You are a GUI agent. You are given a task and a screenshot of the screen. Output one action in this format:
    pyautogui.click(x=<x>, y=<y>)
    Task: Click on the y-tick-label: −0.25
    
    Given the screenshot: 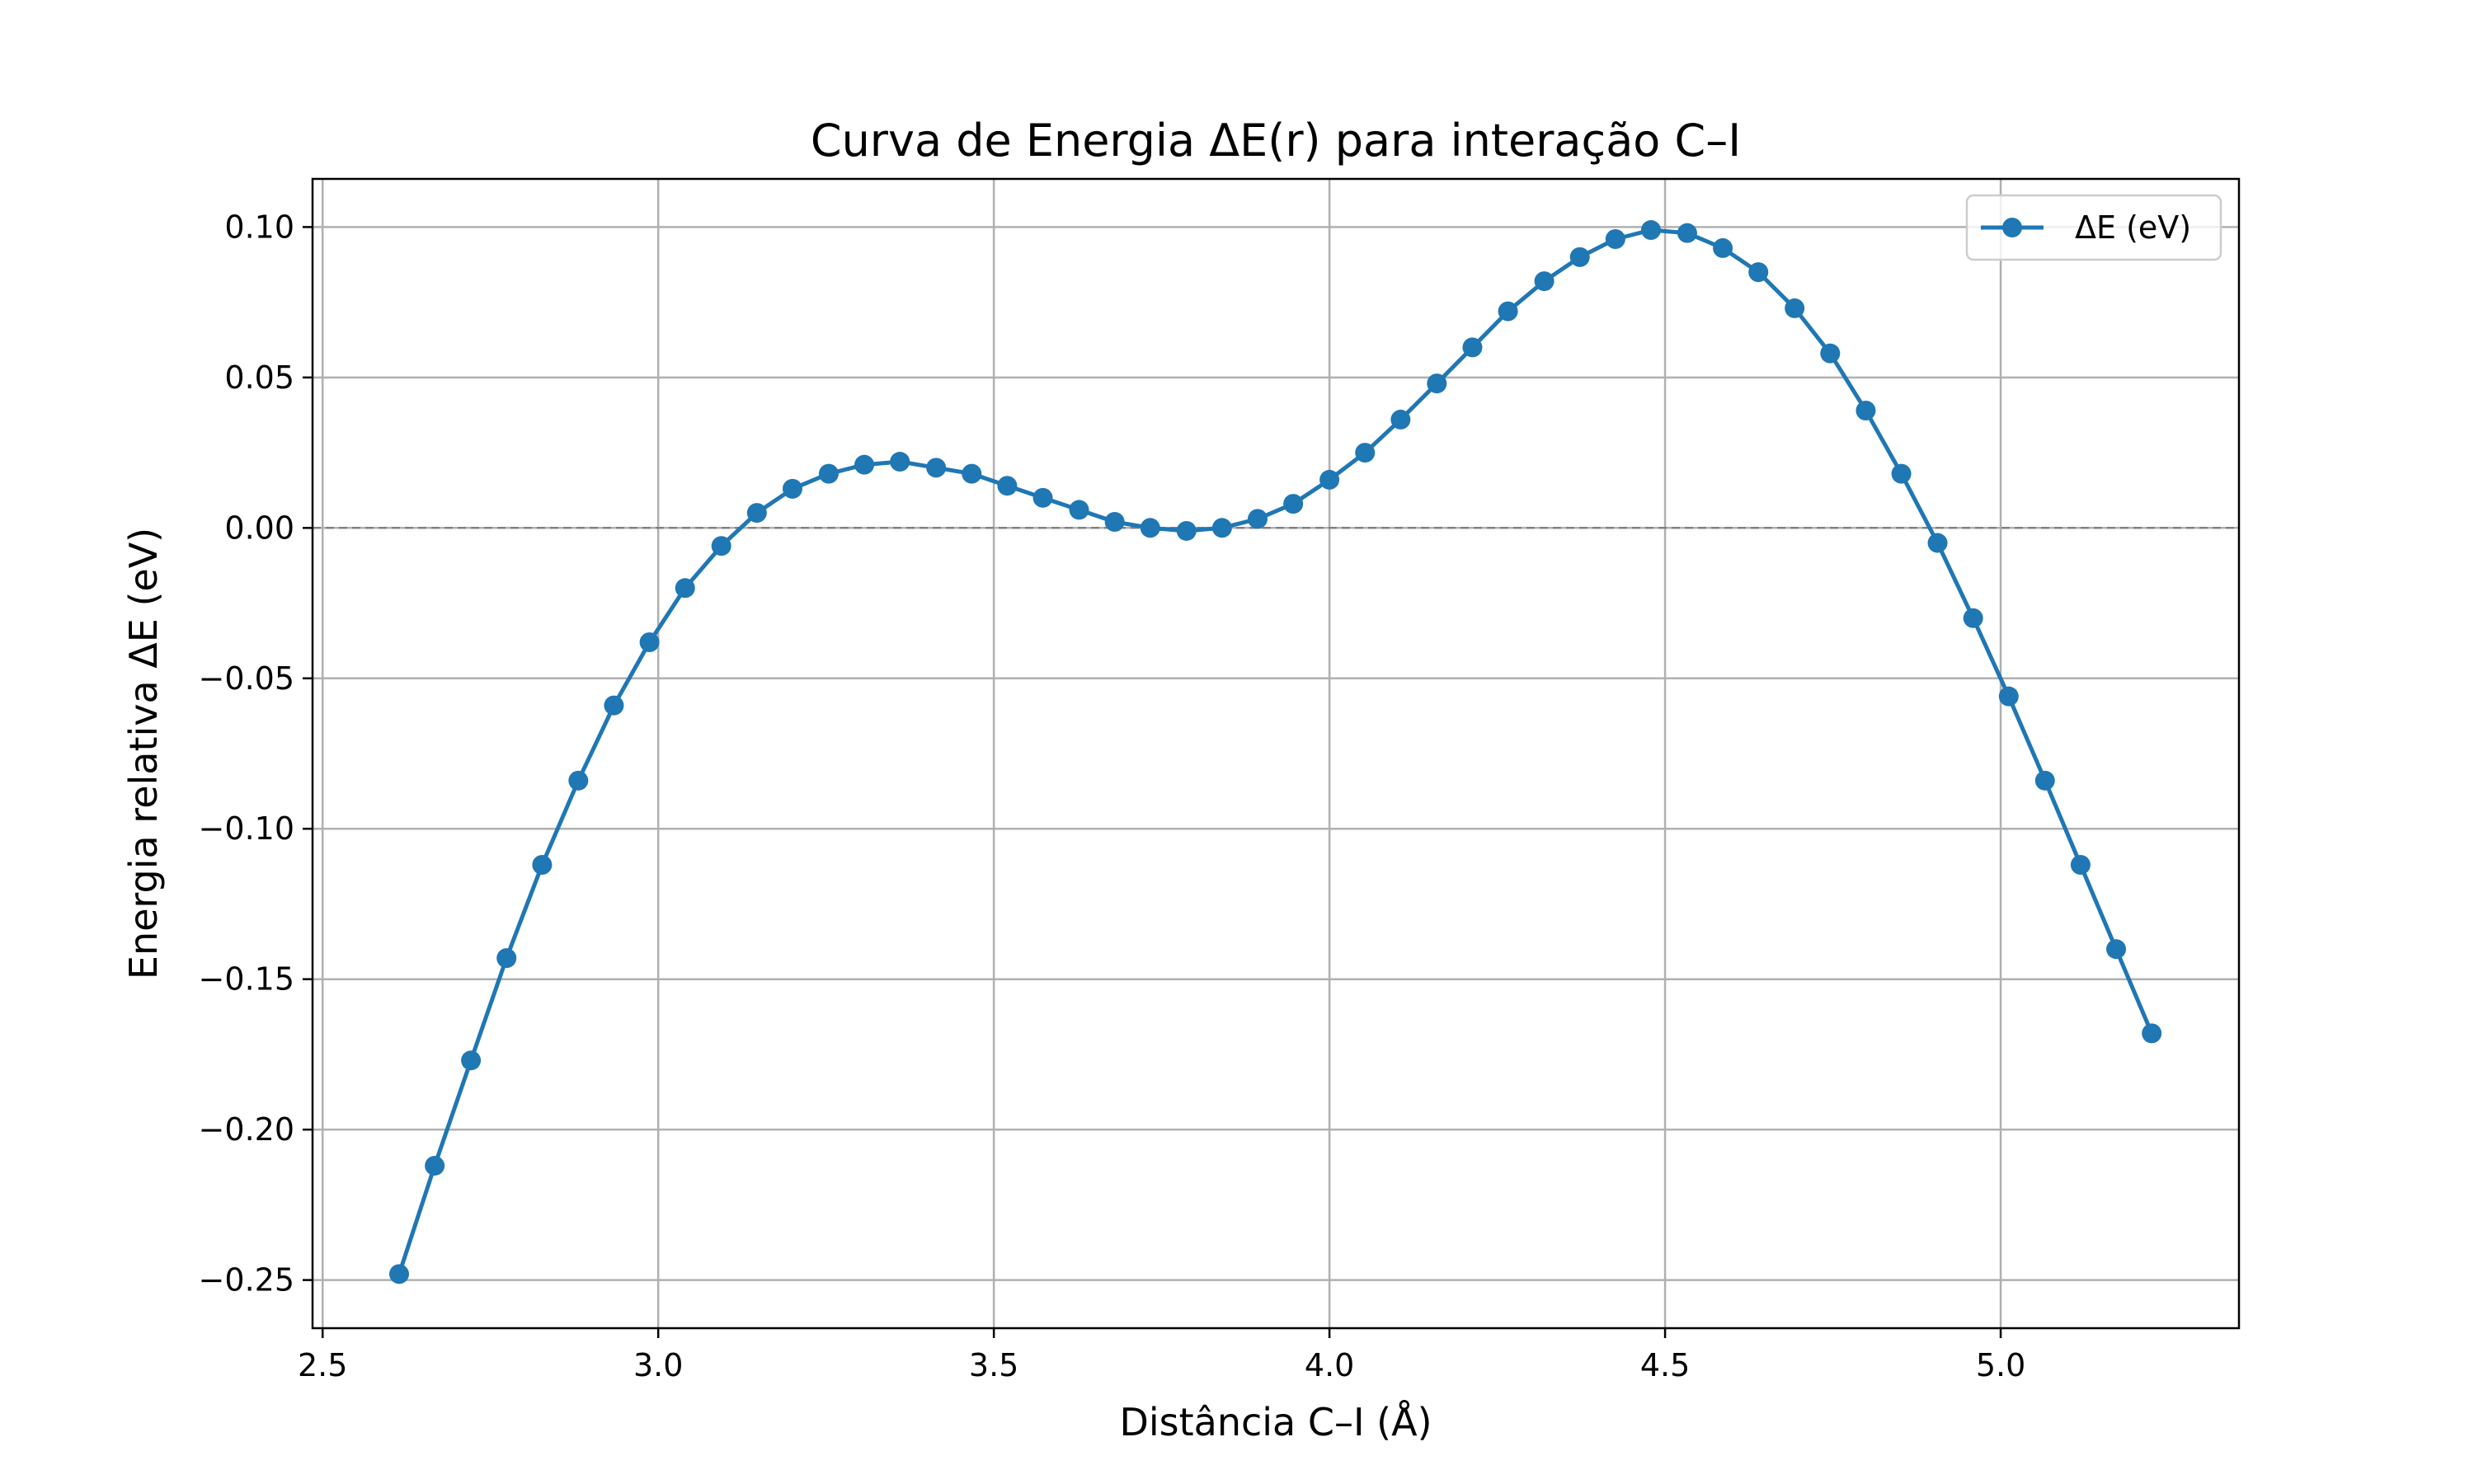 What is the action you would take?
    pyautogui.click(x=246, y=1280)
    